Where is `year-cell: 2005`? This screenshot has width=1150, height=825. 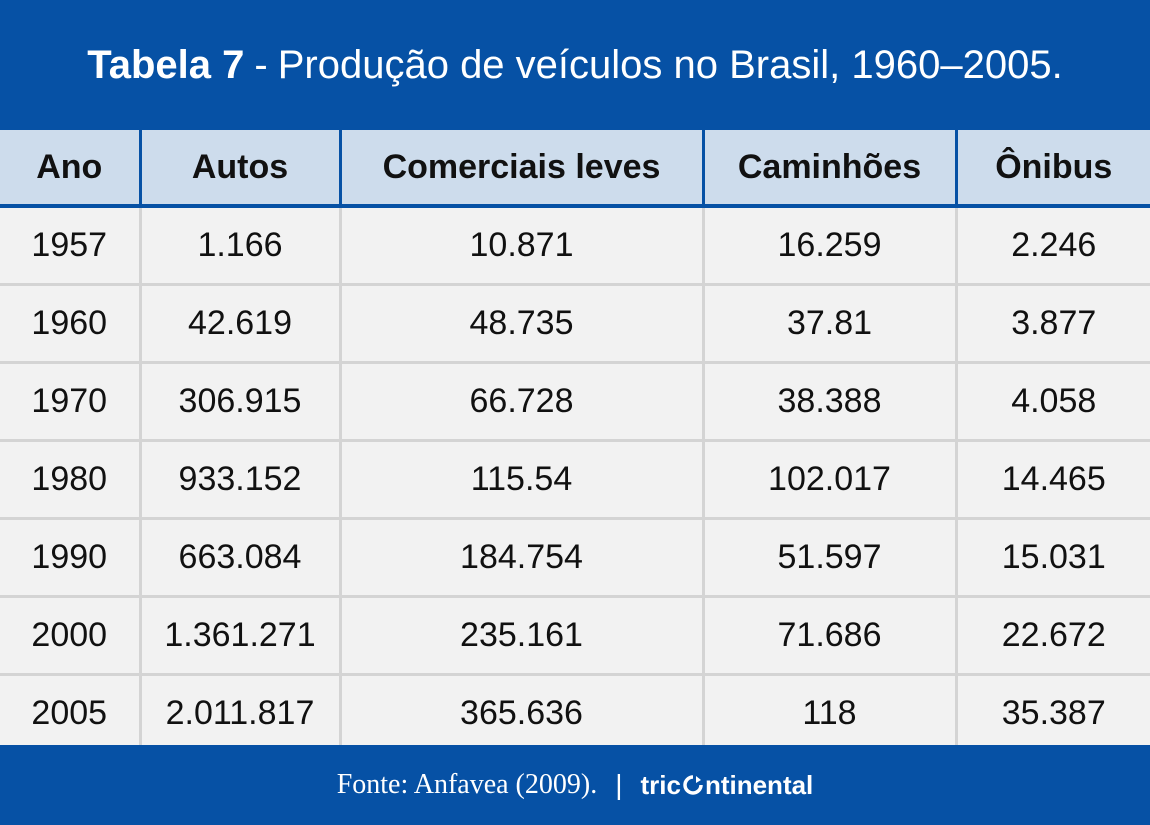 year-cell: 2005 is located at coordinates (69, 713).